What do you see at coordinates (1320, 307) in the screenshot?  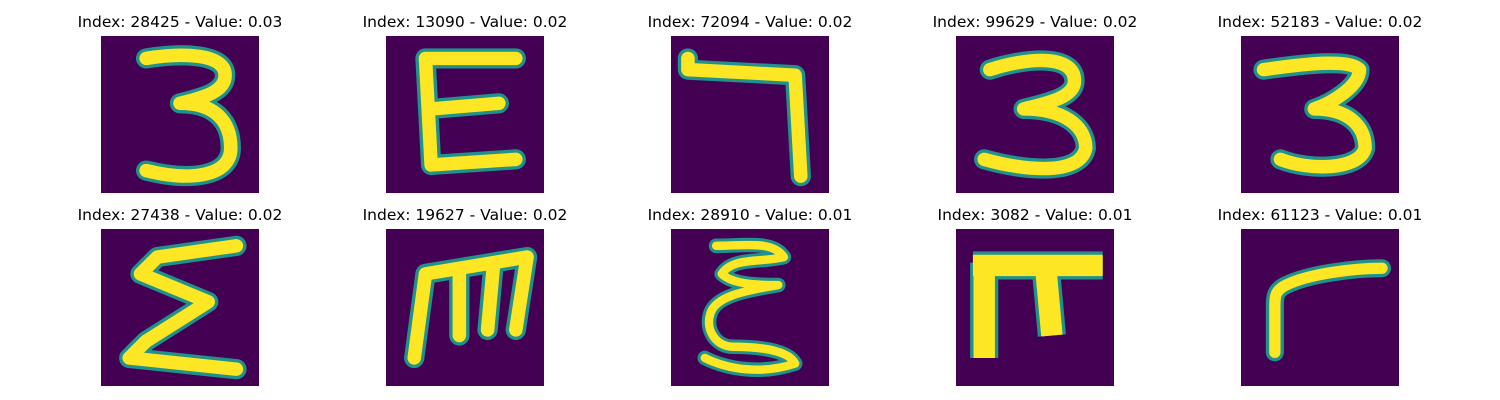 I see `gamma-like-image` at bounding box center [1320, 307].